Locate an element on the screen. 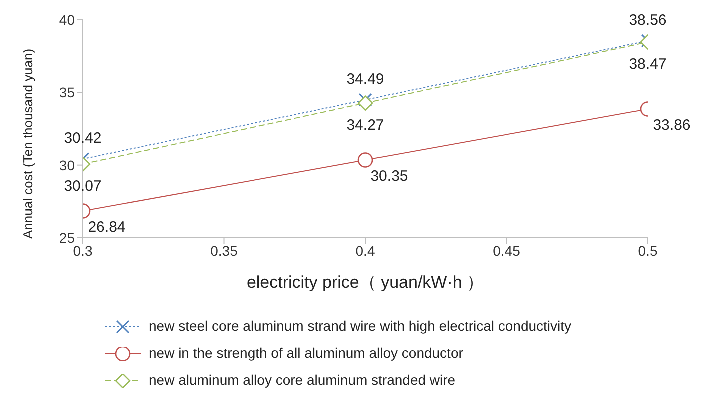  legend-label: new steel core aluminum strand wire with high electrical conductivity is located at coordinates (360, 326).